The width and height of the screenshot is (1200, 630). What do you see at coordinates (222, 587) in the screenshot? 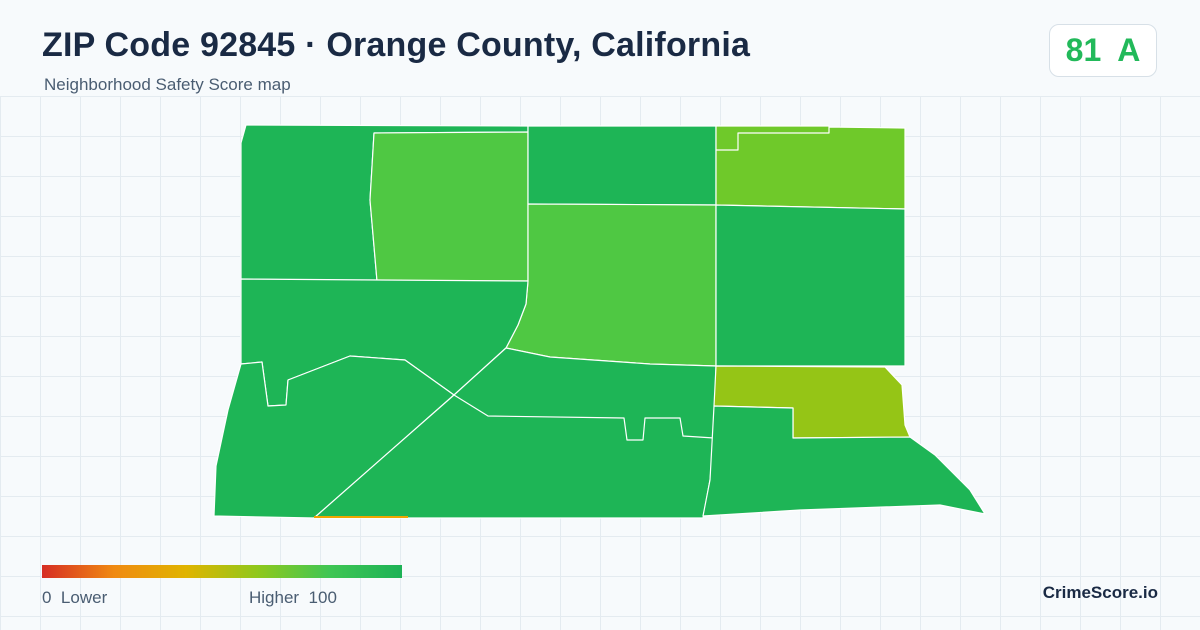
I see `score-legend: 0 Lower Higher 100` at bounding box center [222, 587].